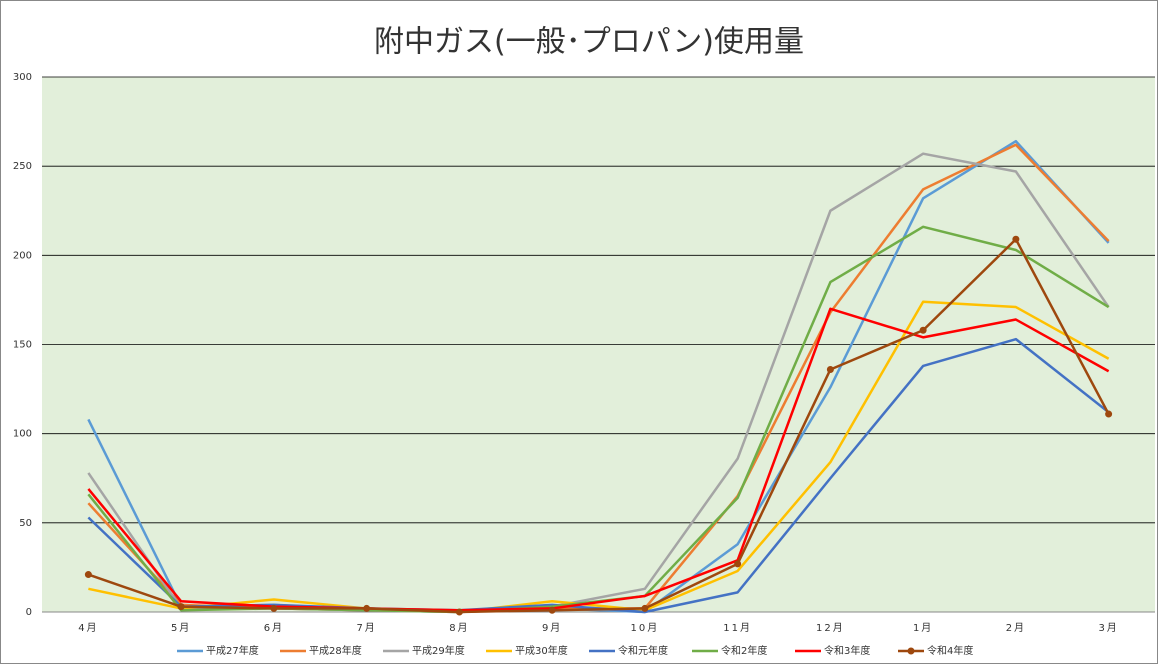 The image size is (1158, 668). What do you see at coordinates (552, 628) in the screenshot?
I see `x-tick-label: 9月` at bounding box center [552, 628].